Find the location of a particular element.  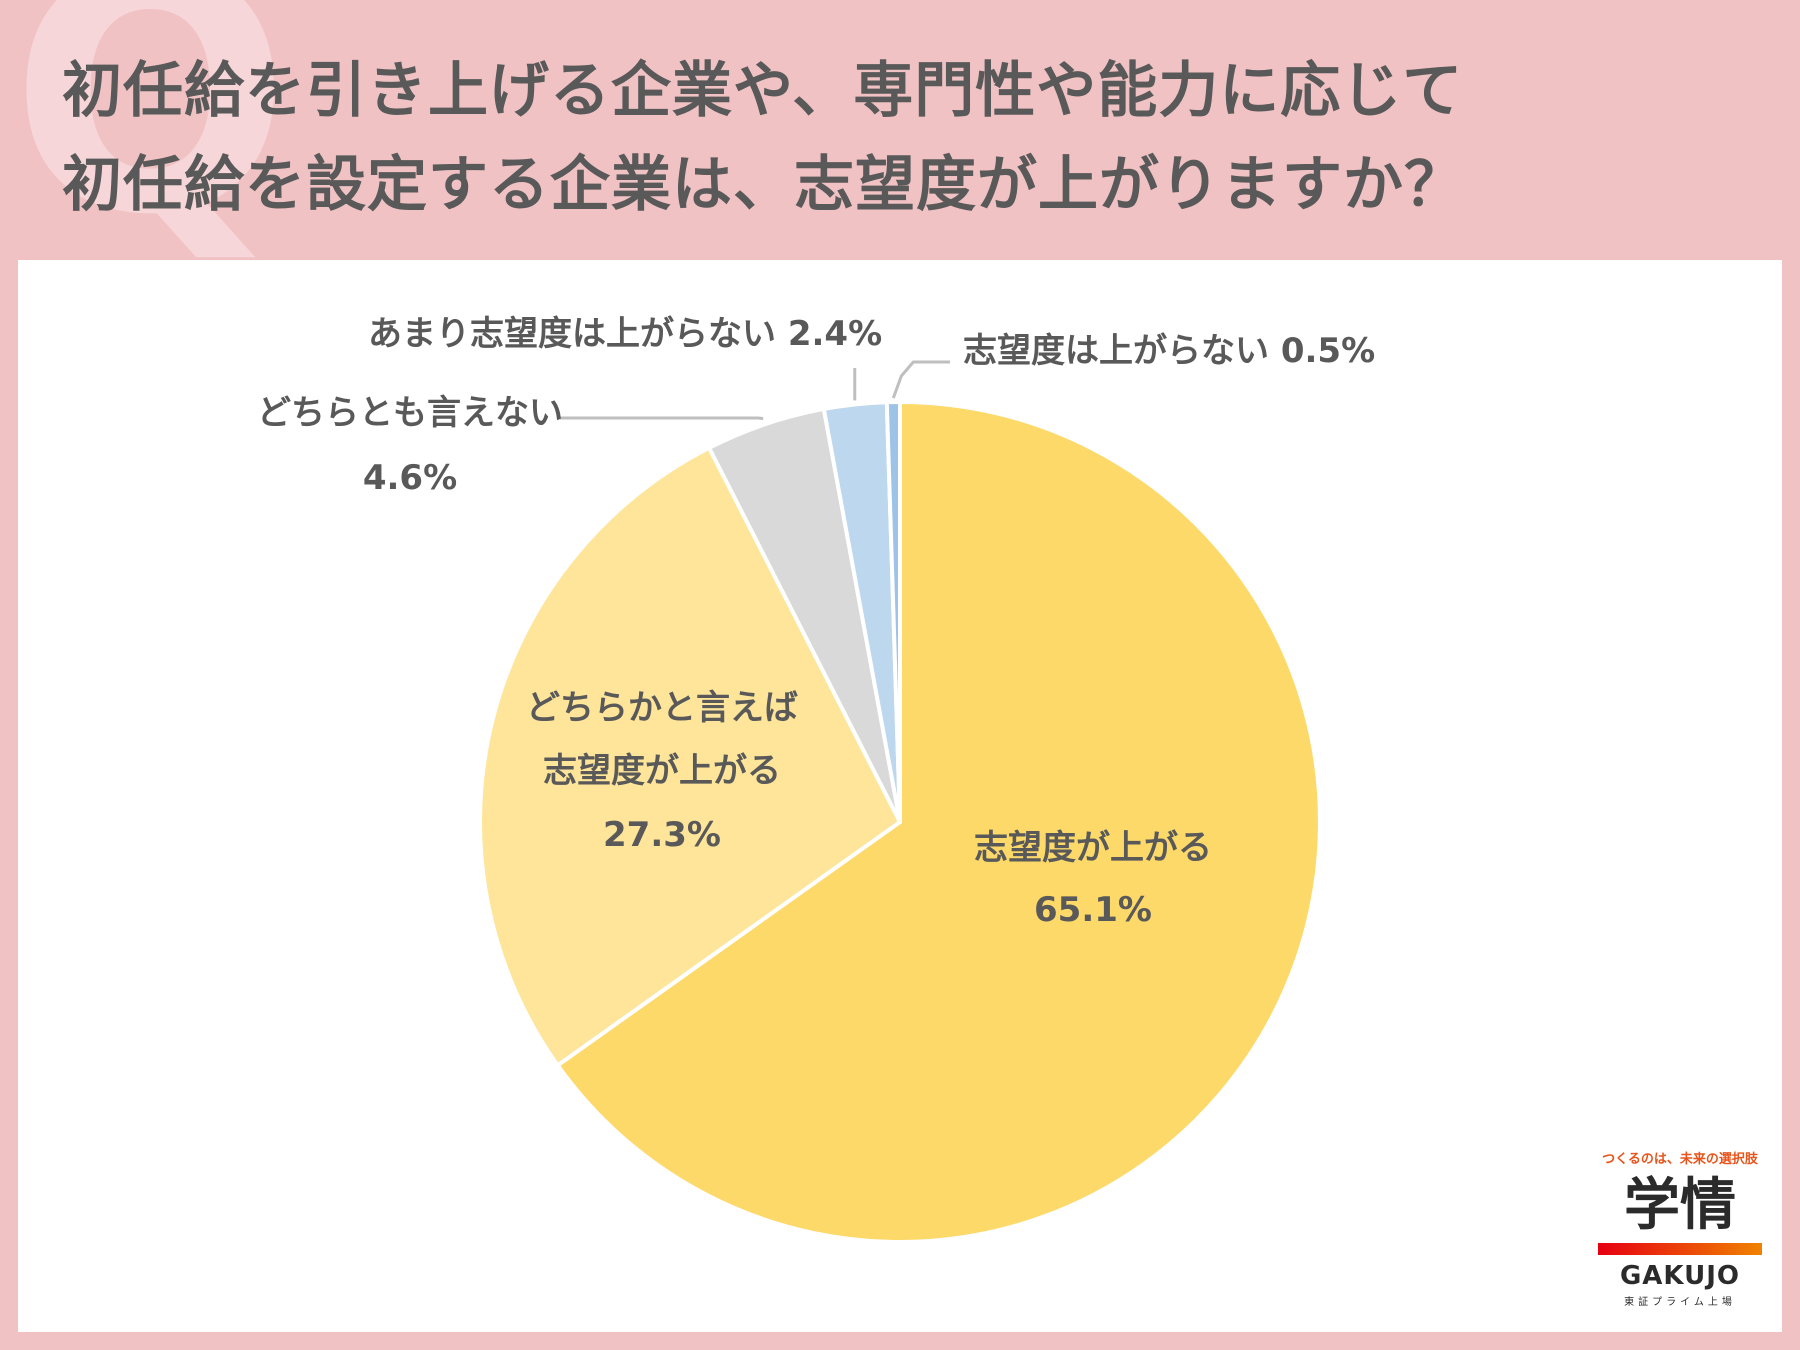

title-line-1: 初任給を引き上げる企業や、専門性や能力に応じて is located at coordinates (763, 91).